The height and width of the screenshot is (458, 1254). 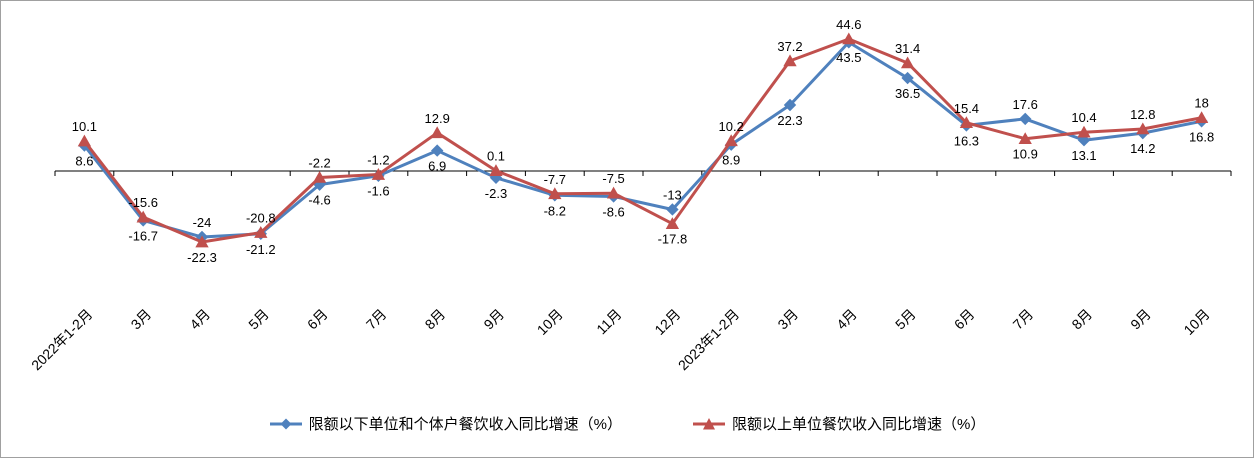 What do you see at coordinates (709, 423) in the screenshot?
I see `legend-marker-triangle-icon` at bounding box center [709, 423].